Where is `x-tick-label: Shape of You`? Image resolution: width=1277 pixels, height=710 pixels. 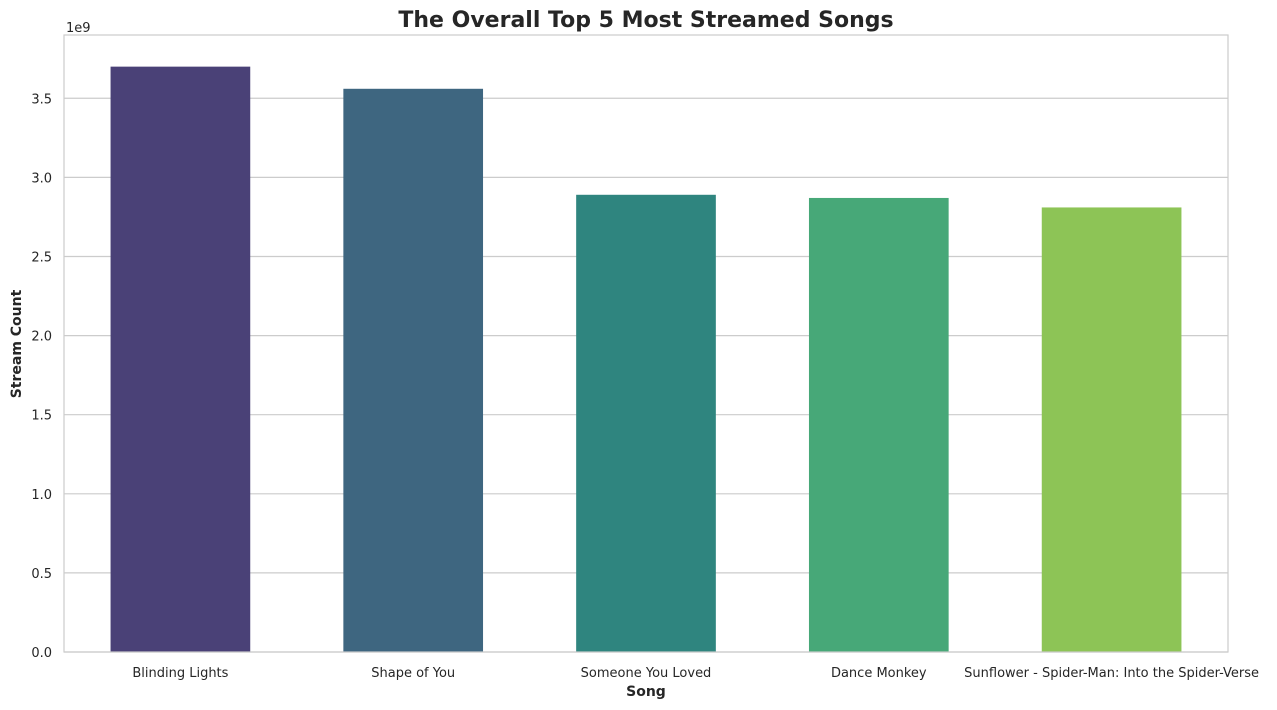 x-tick-label: Shape of You is located at coordinates (413, 673).